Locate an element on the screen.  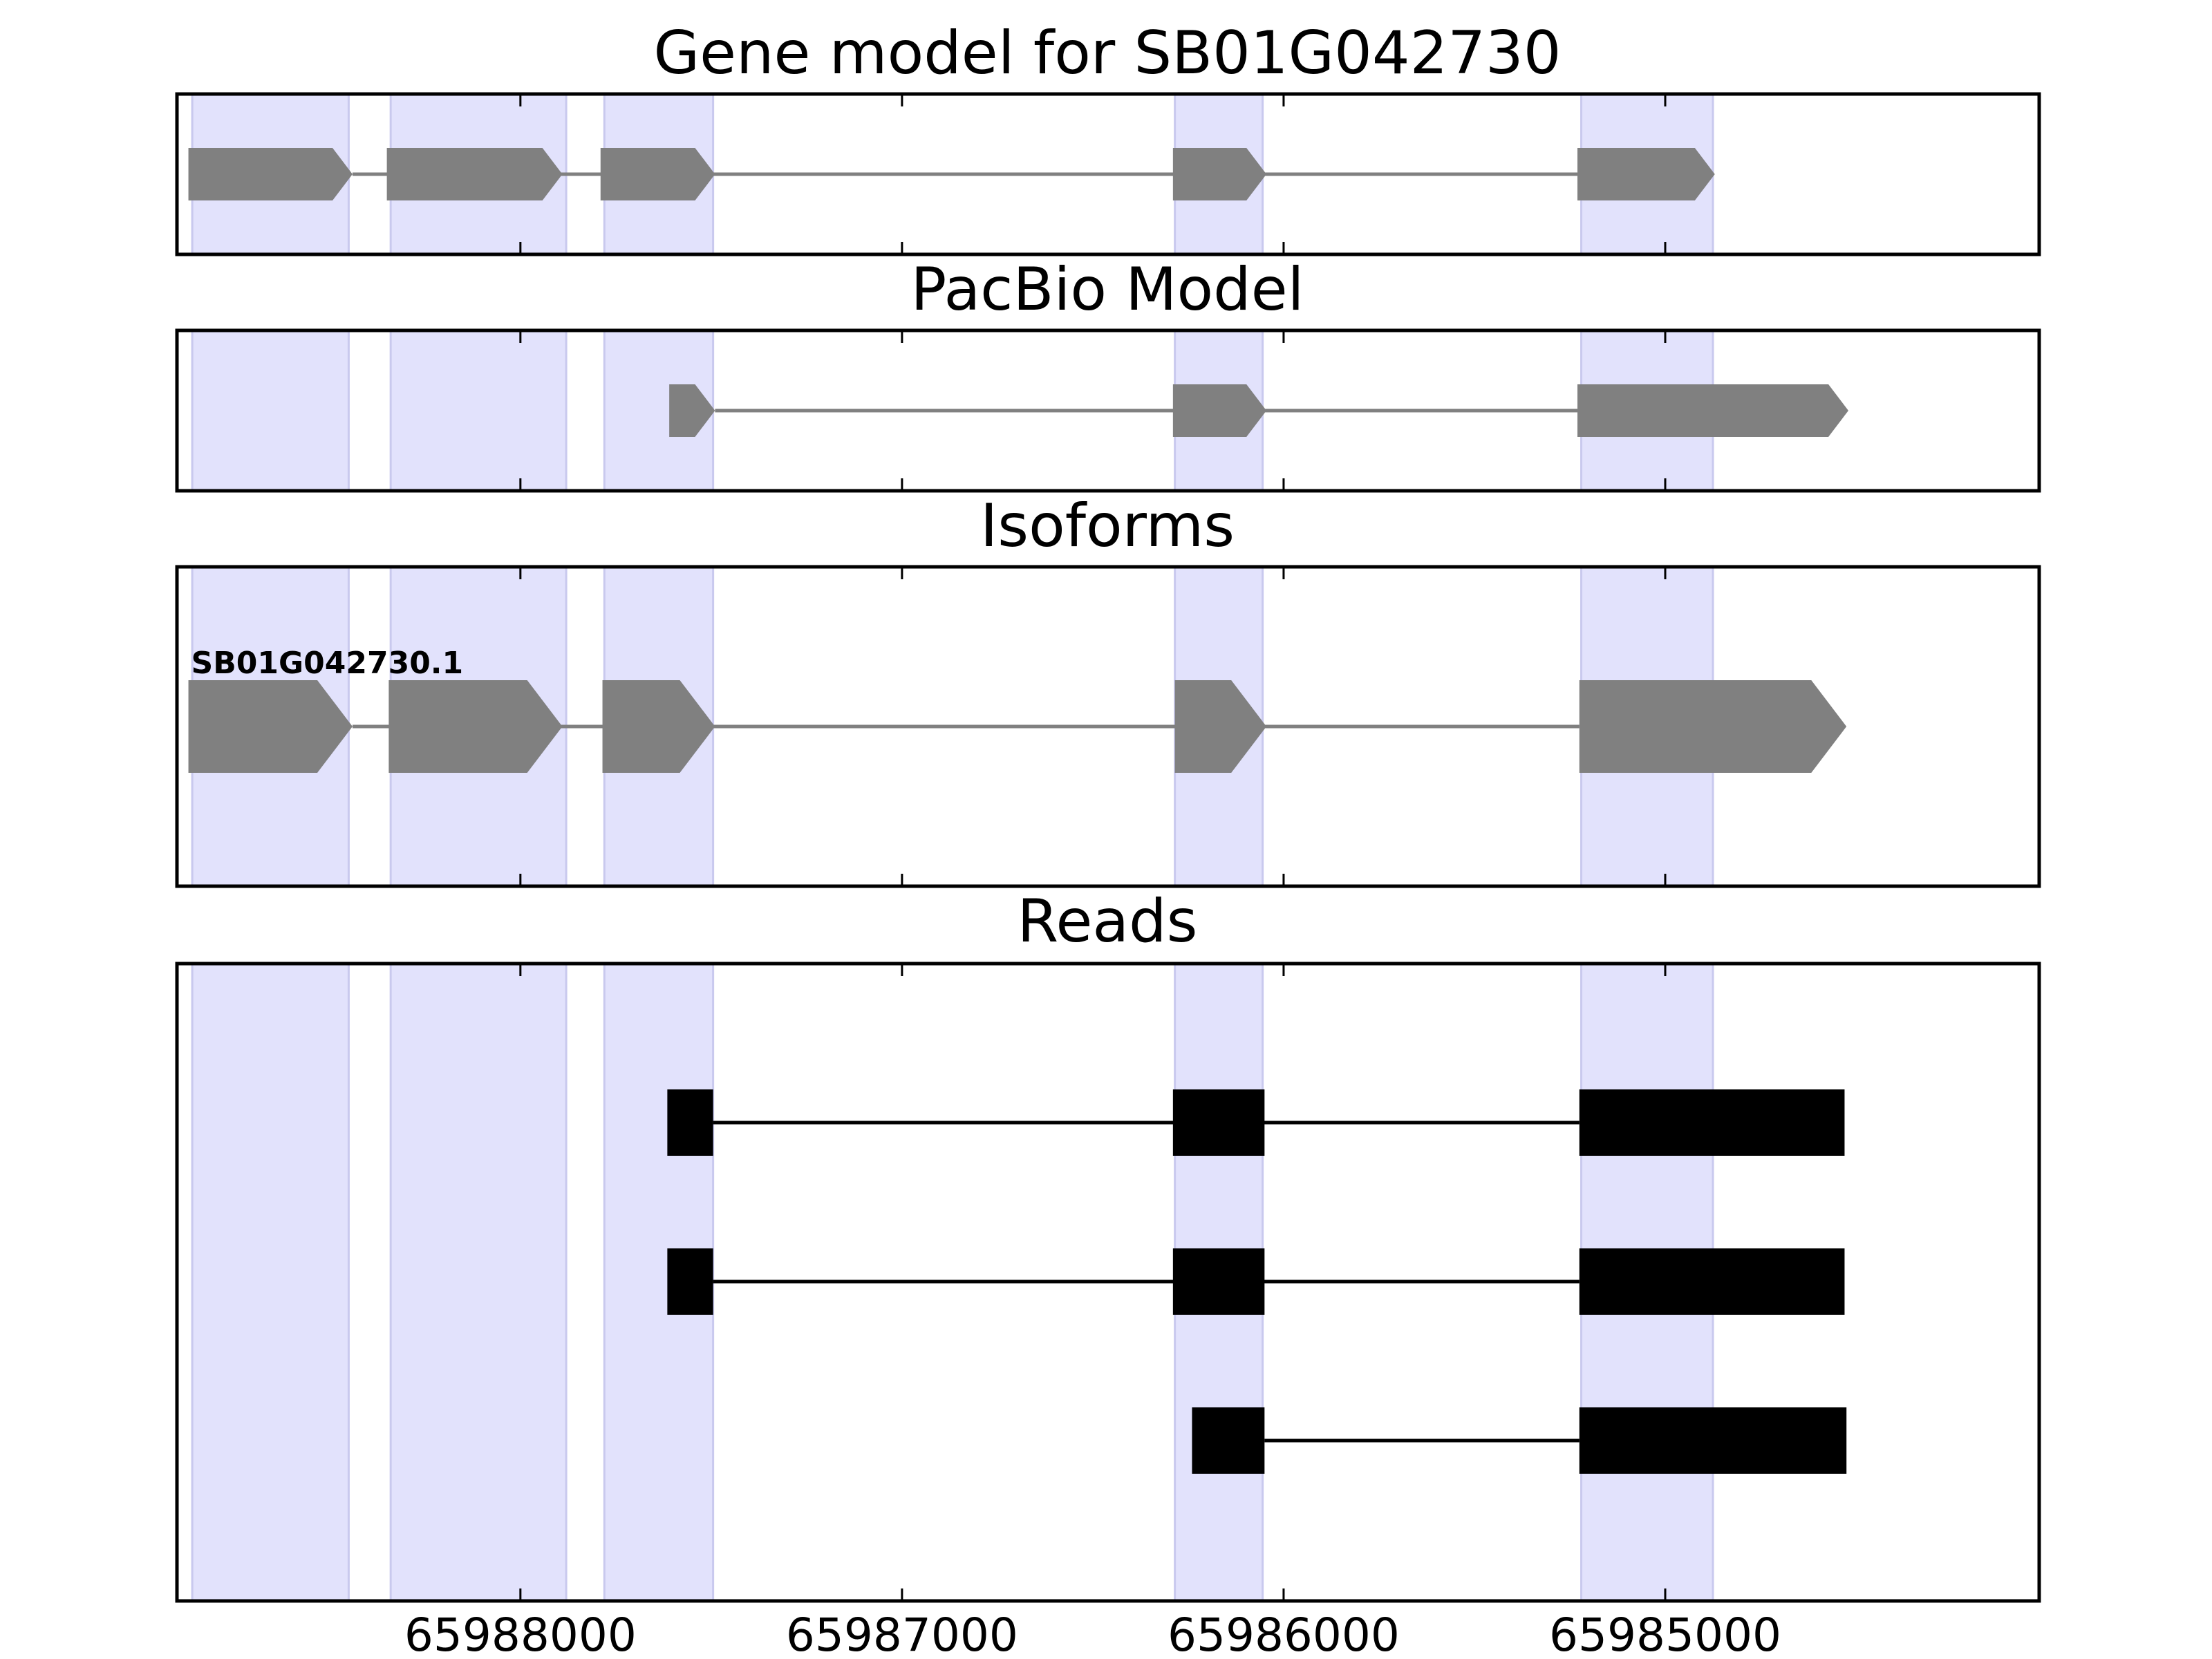
panel-body-gene-model is located at coordinates (1108, 174).